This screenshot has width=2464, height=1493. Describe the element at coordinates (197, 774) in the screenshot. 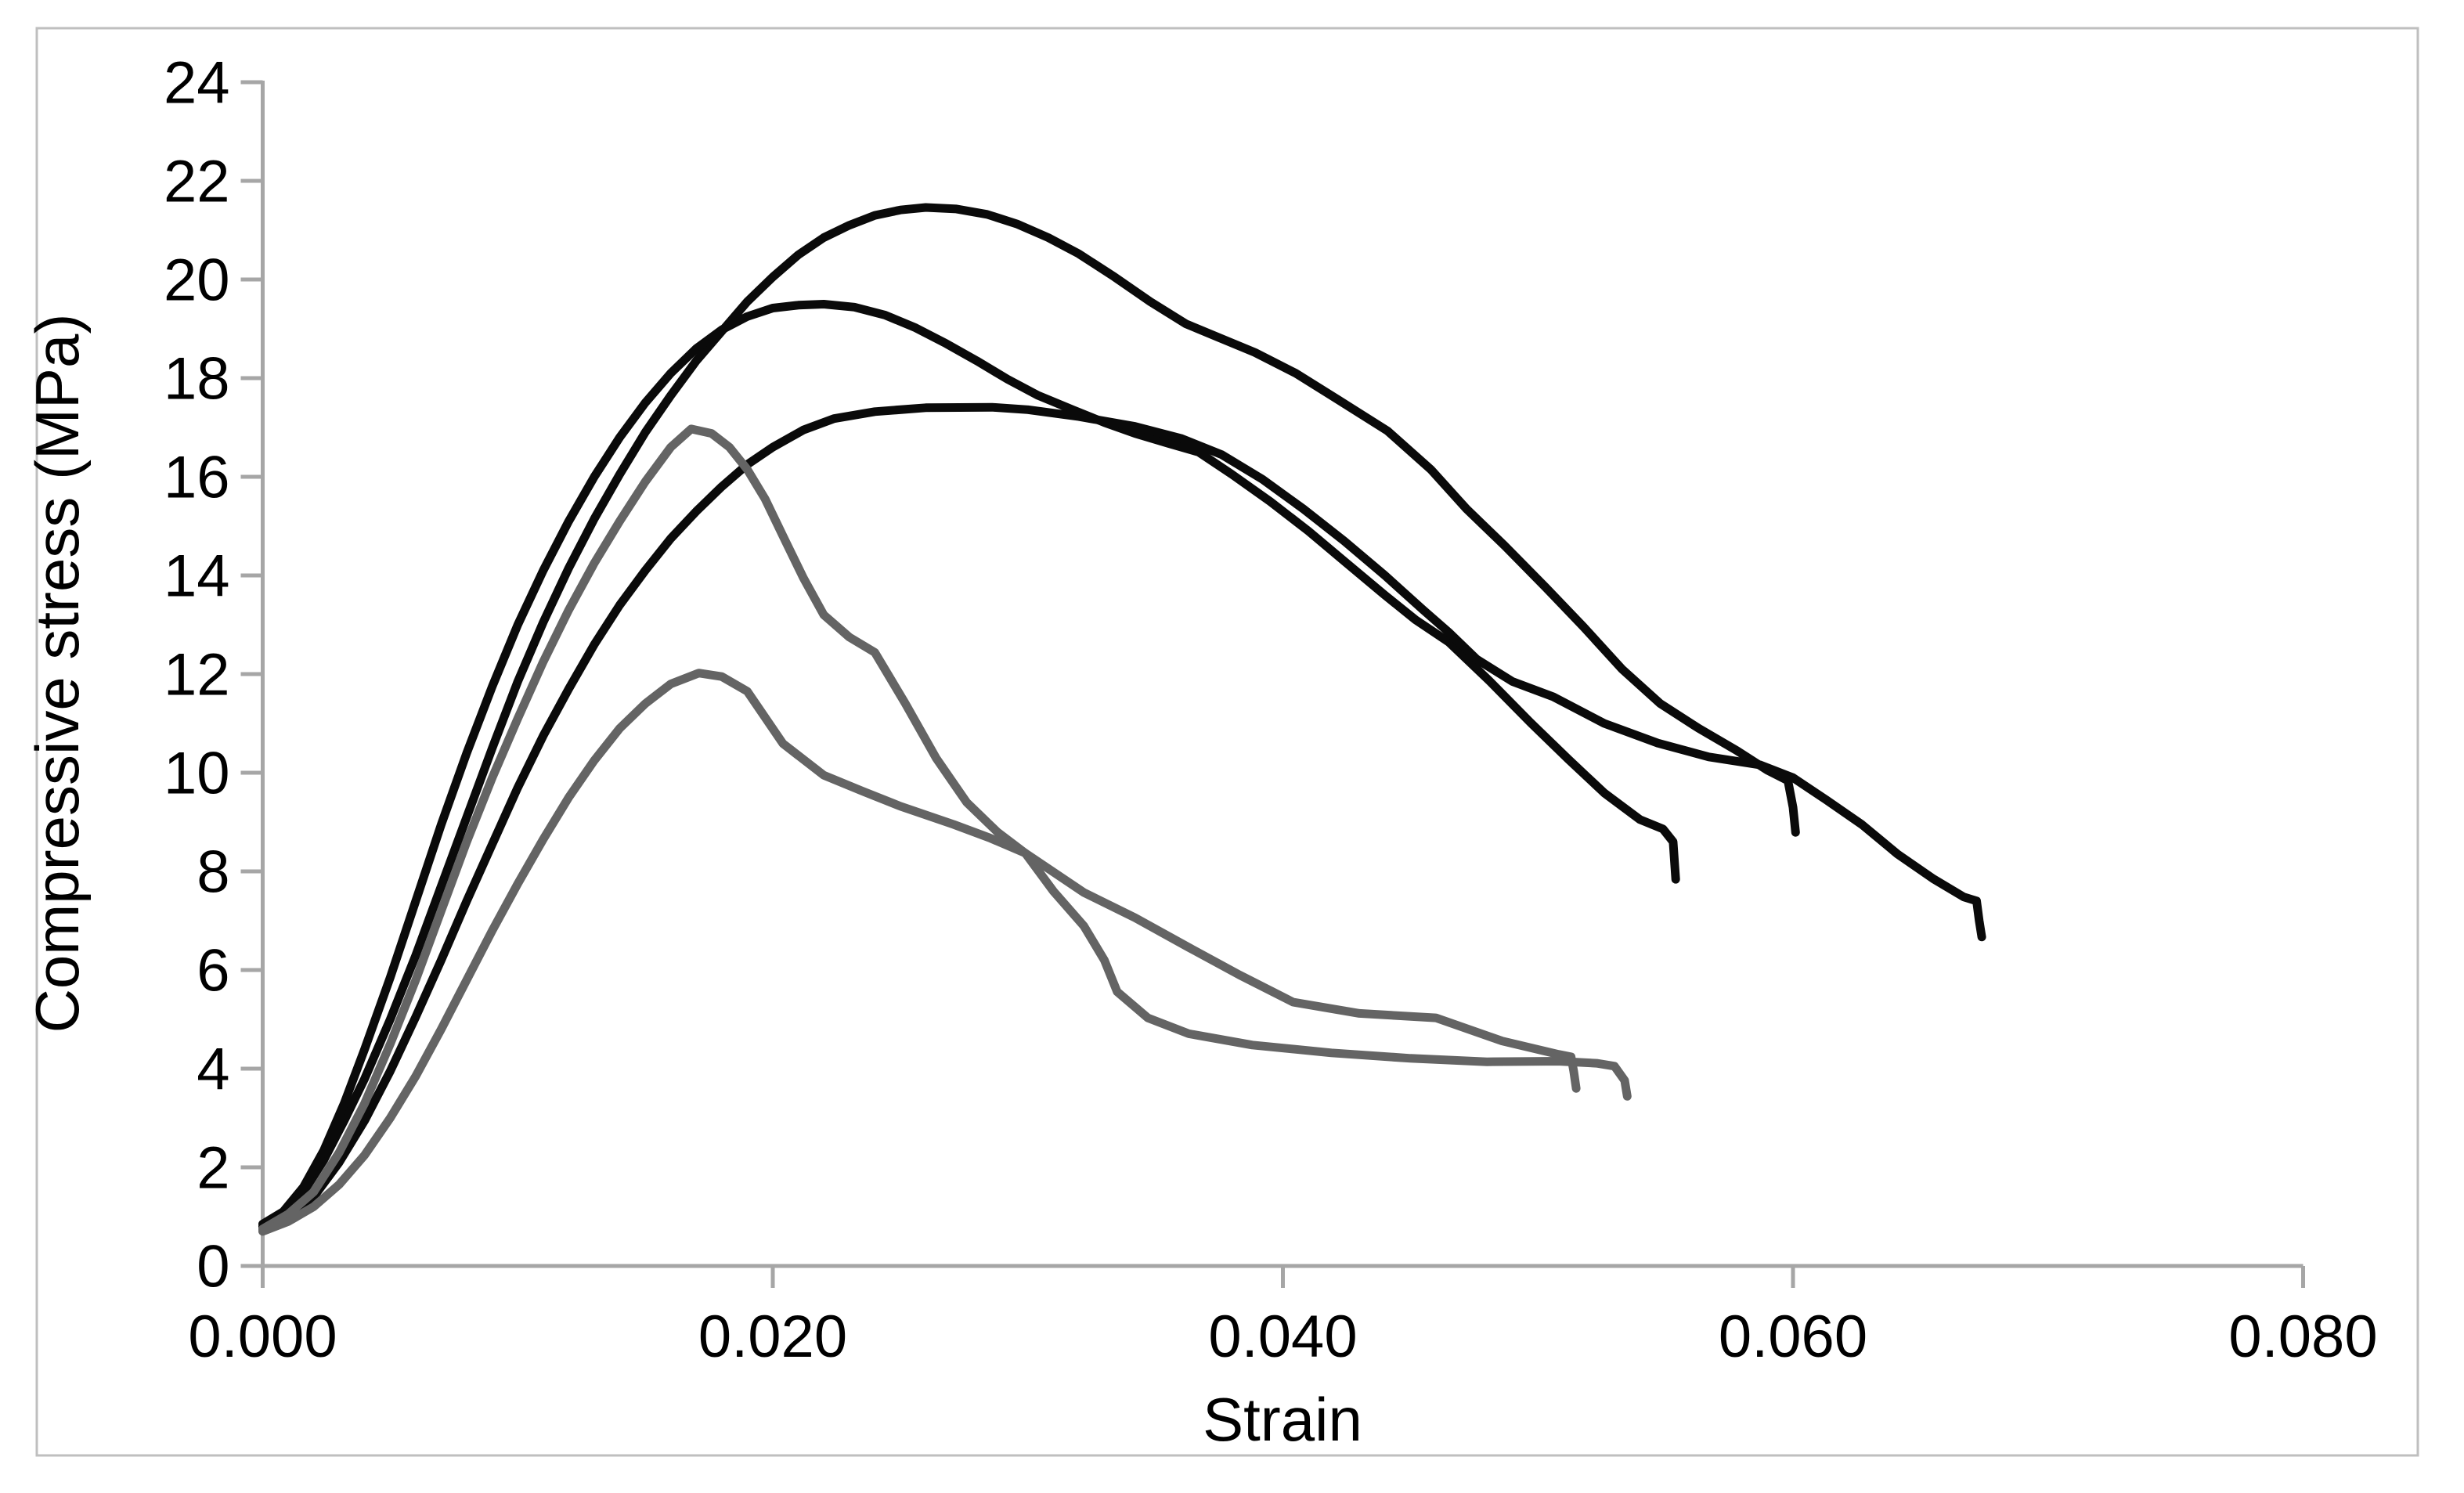

I see `y-tick-label-10: 10` at that location.